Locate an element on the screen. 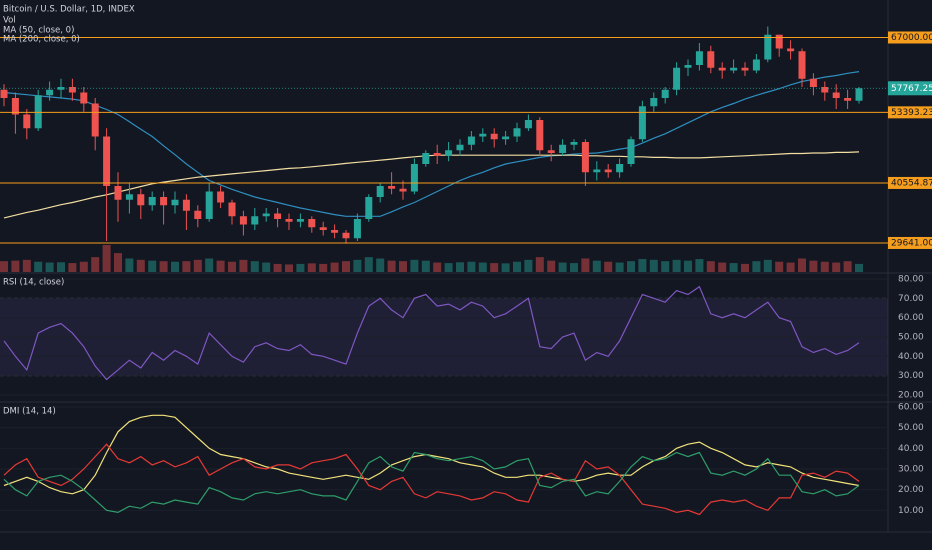 Image resolution: width=932 pixels, height=550 pixels. level-label: 67000.00 is located at coordinates (911, 38).